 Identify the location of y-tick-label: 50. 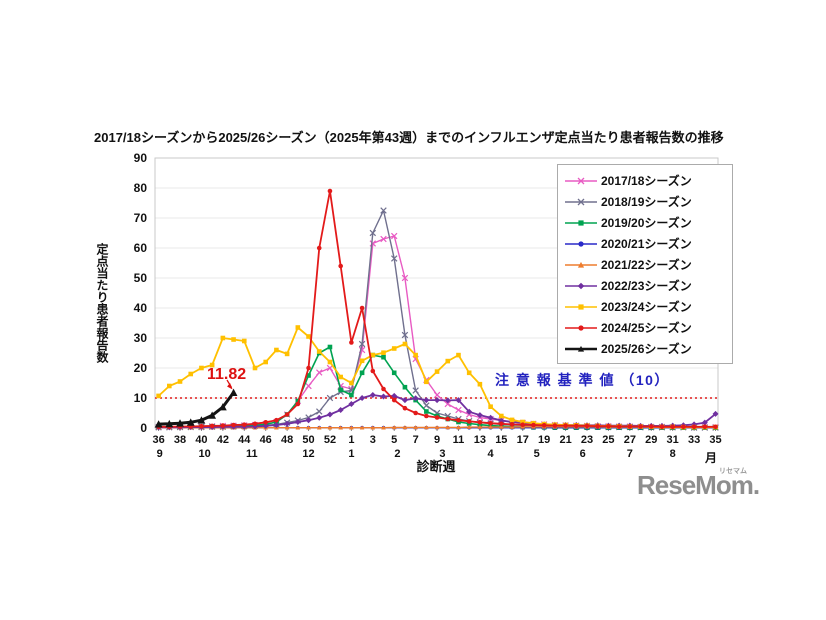
(141, 278).